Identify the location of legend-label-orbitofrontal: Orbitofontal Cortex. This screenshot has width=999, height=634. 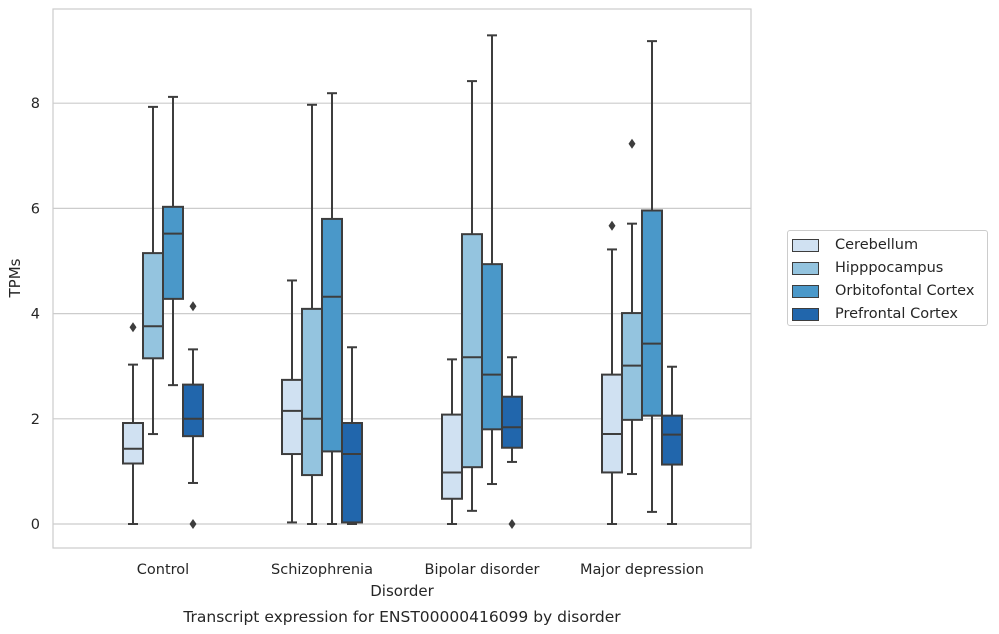
(905, 291).